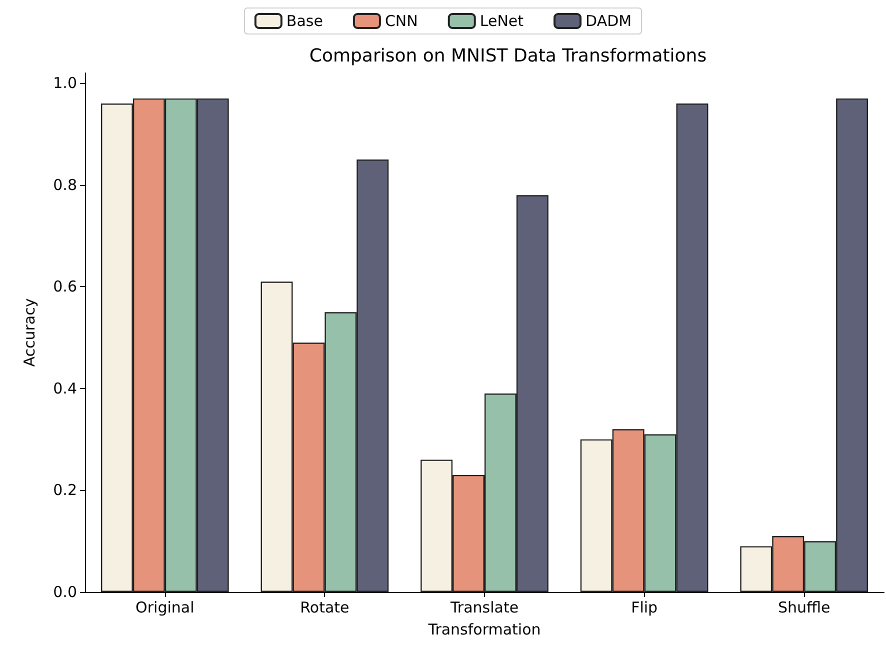  I want to click on x-axis-title: Transformation, so click(484, 629).